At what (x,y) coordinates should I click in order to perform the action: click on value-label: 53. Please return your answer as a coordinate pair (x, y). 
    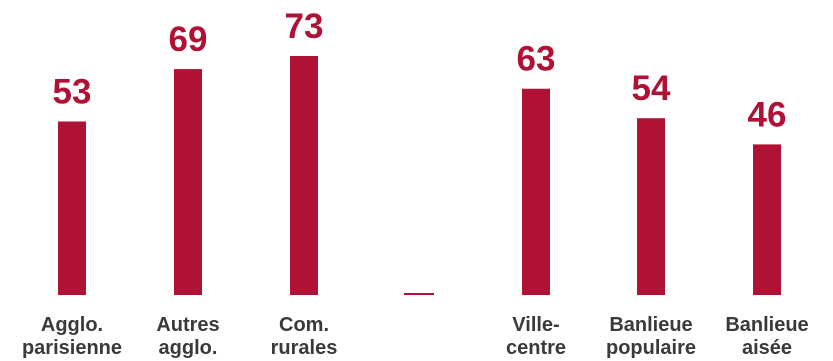
    Looking at the image, I should click on (72, 91).